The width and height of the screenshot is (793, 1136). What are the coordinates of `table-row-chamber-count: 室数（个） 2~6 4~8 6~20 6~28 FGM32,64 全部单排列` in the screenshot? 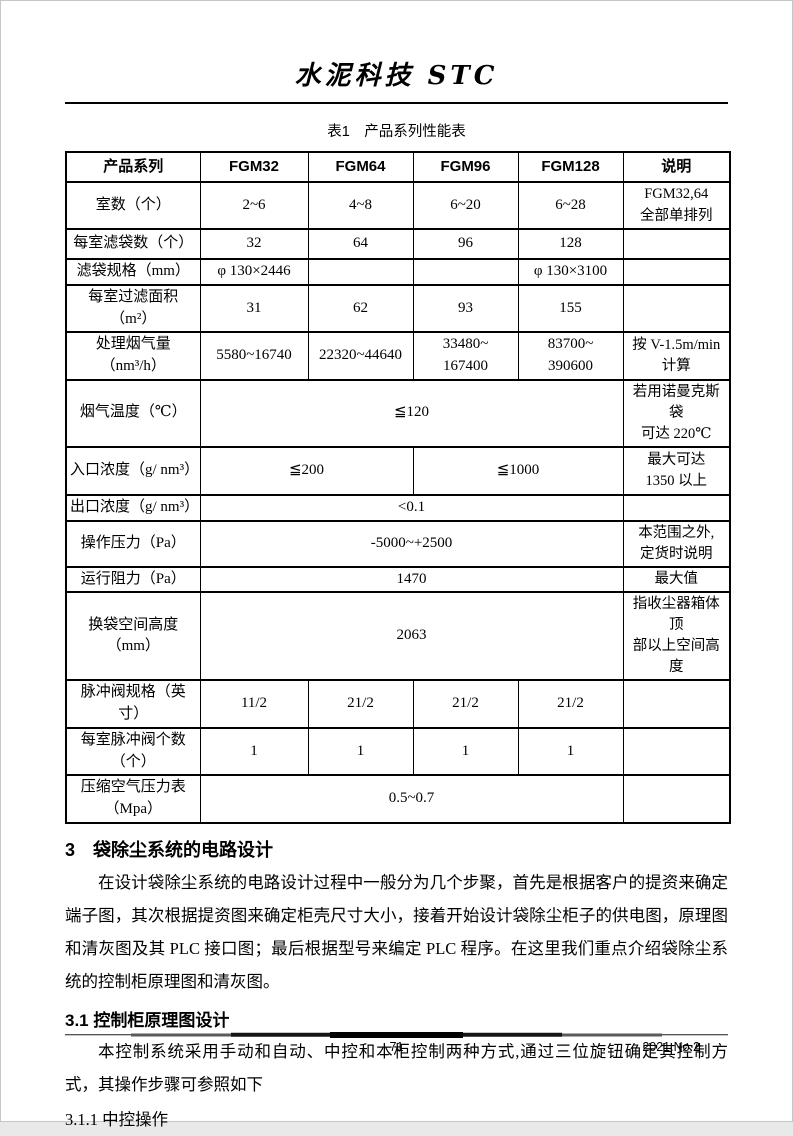 It's located at (398, 205).